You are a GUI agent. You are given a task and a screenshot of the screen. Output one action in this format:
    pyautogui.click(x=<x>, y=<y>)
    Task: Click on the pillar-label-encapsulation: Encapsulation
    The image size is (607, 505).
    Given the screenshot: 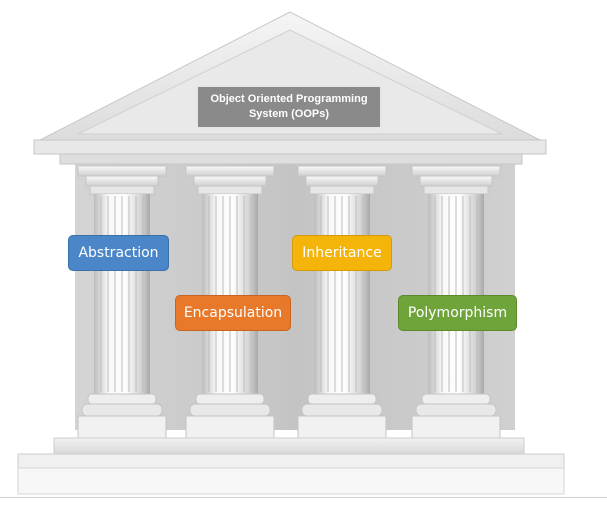 What is the action you would take?
    pyautogui.click(x=233, y=313)
    